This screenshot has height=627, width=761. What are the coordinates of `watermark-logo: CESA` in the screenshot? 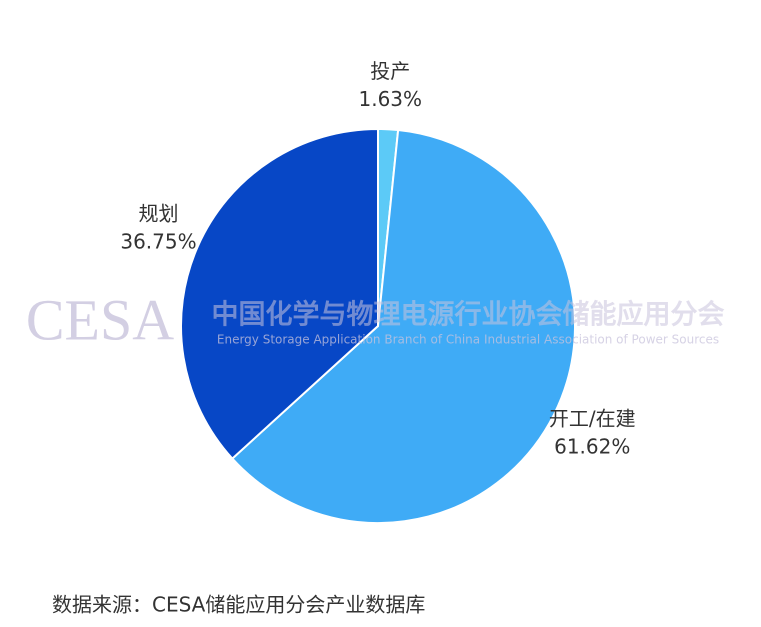 It's located at (100, 319).